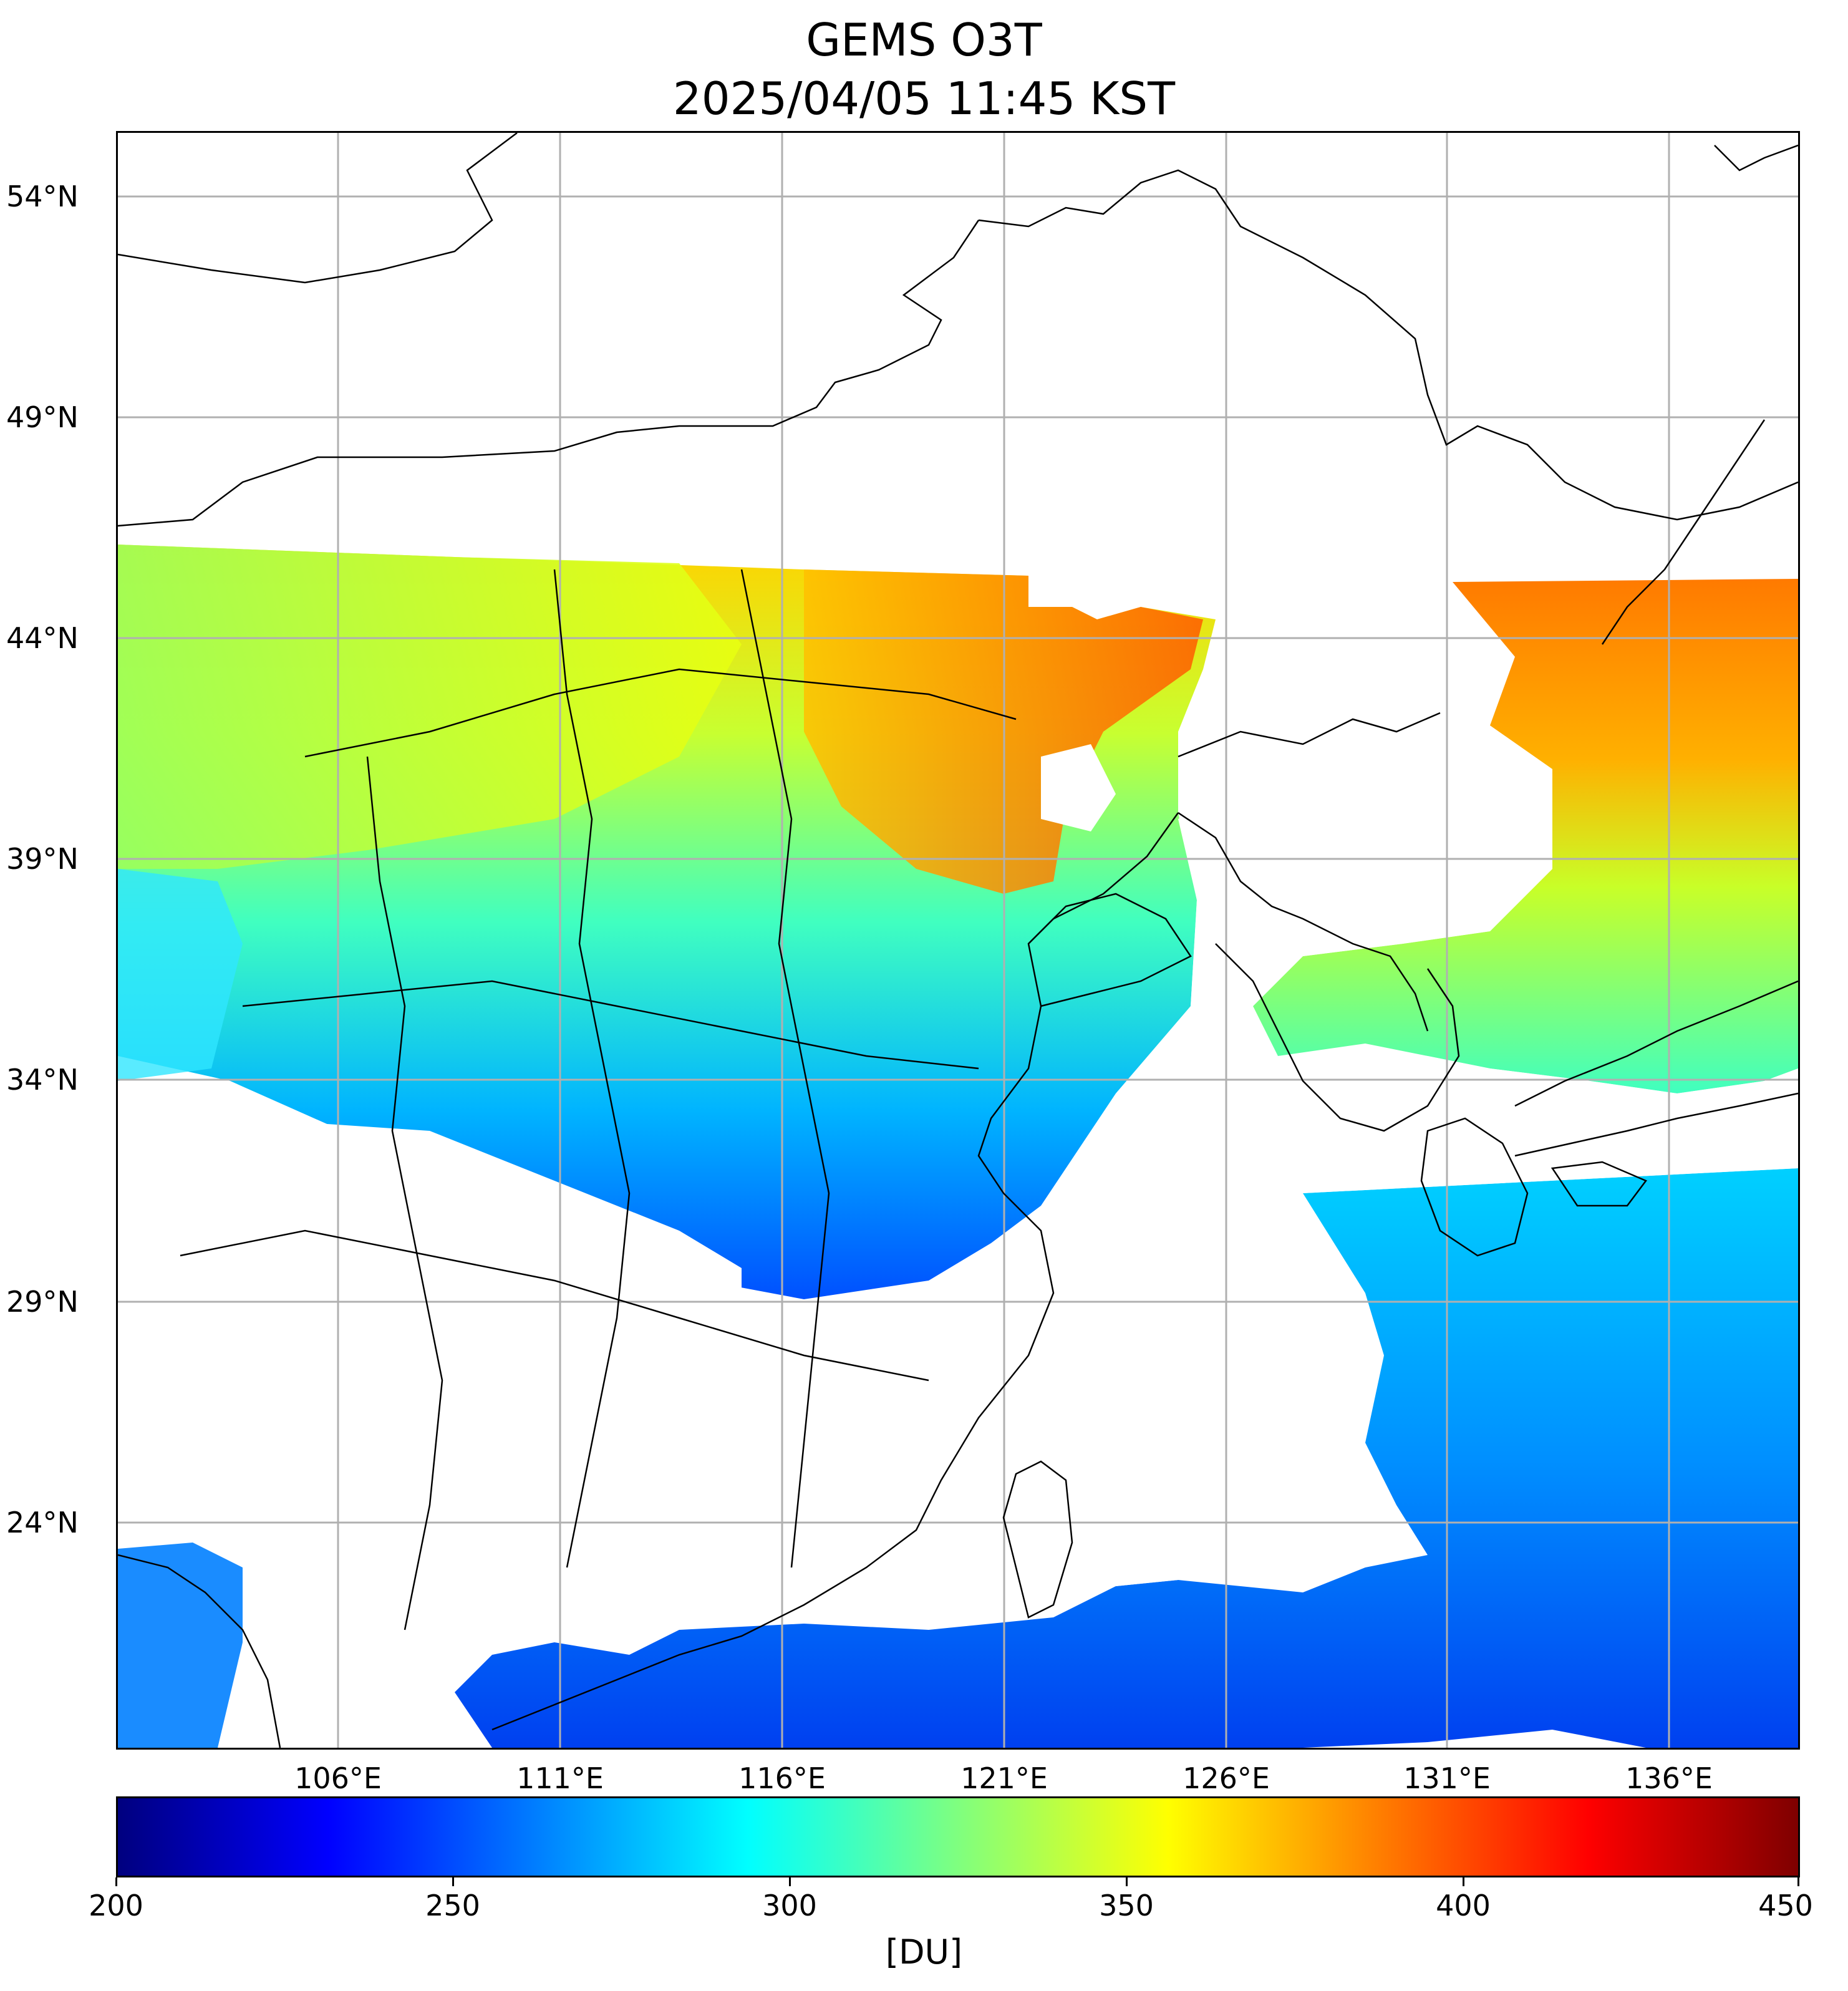  Describe the element at coordinates (1388, 345) in the screenshot. I see `russia-china-border` at that location.